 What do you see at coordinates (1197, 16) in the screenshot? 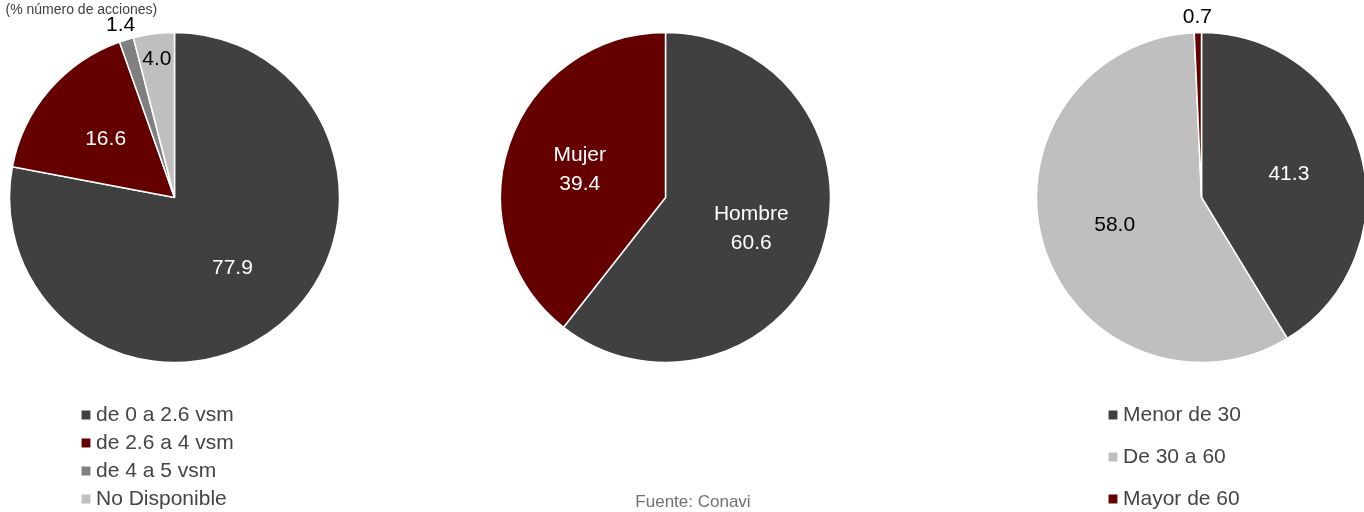
I see `data-label: 0.7` at bounding box center [1197, 16].